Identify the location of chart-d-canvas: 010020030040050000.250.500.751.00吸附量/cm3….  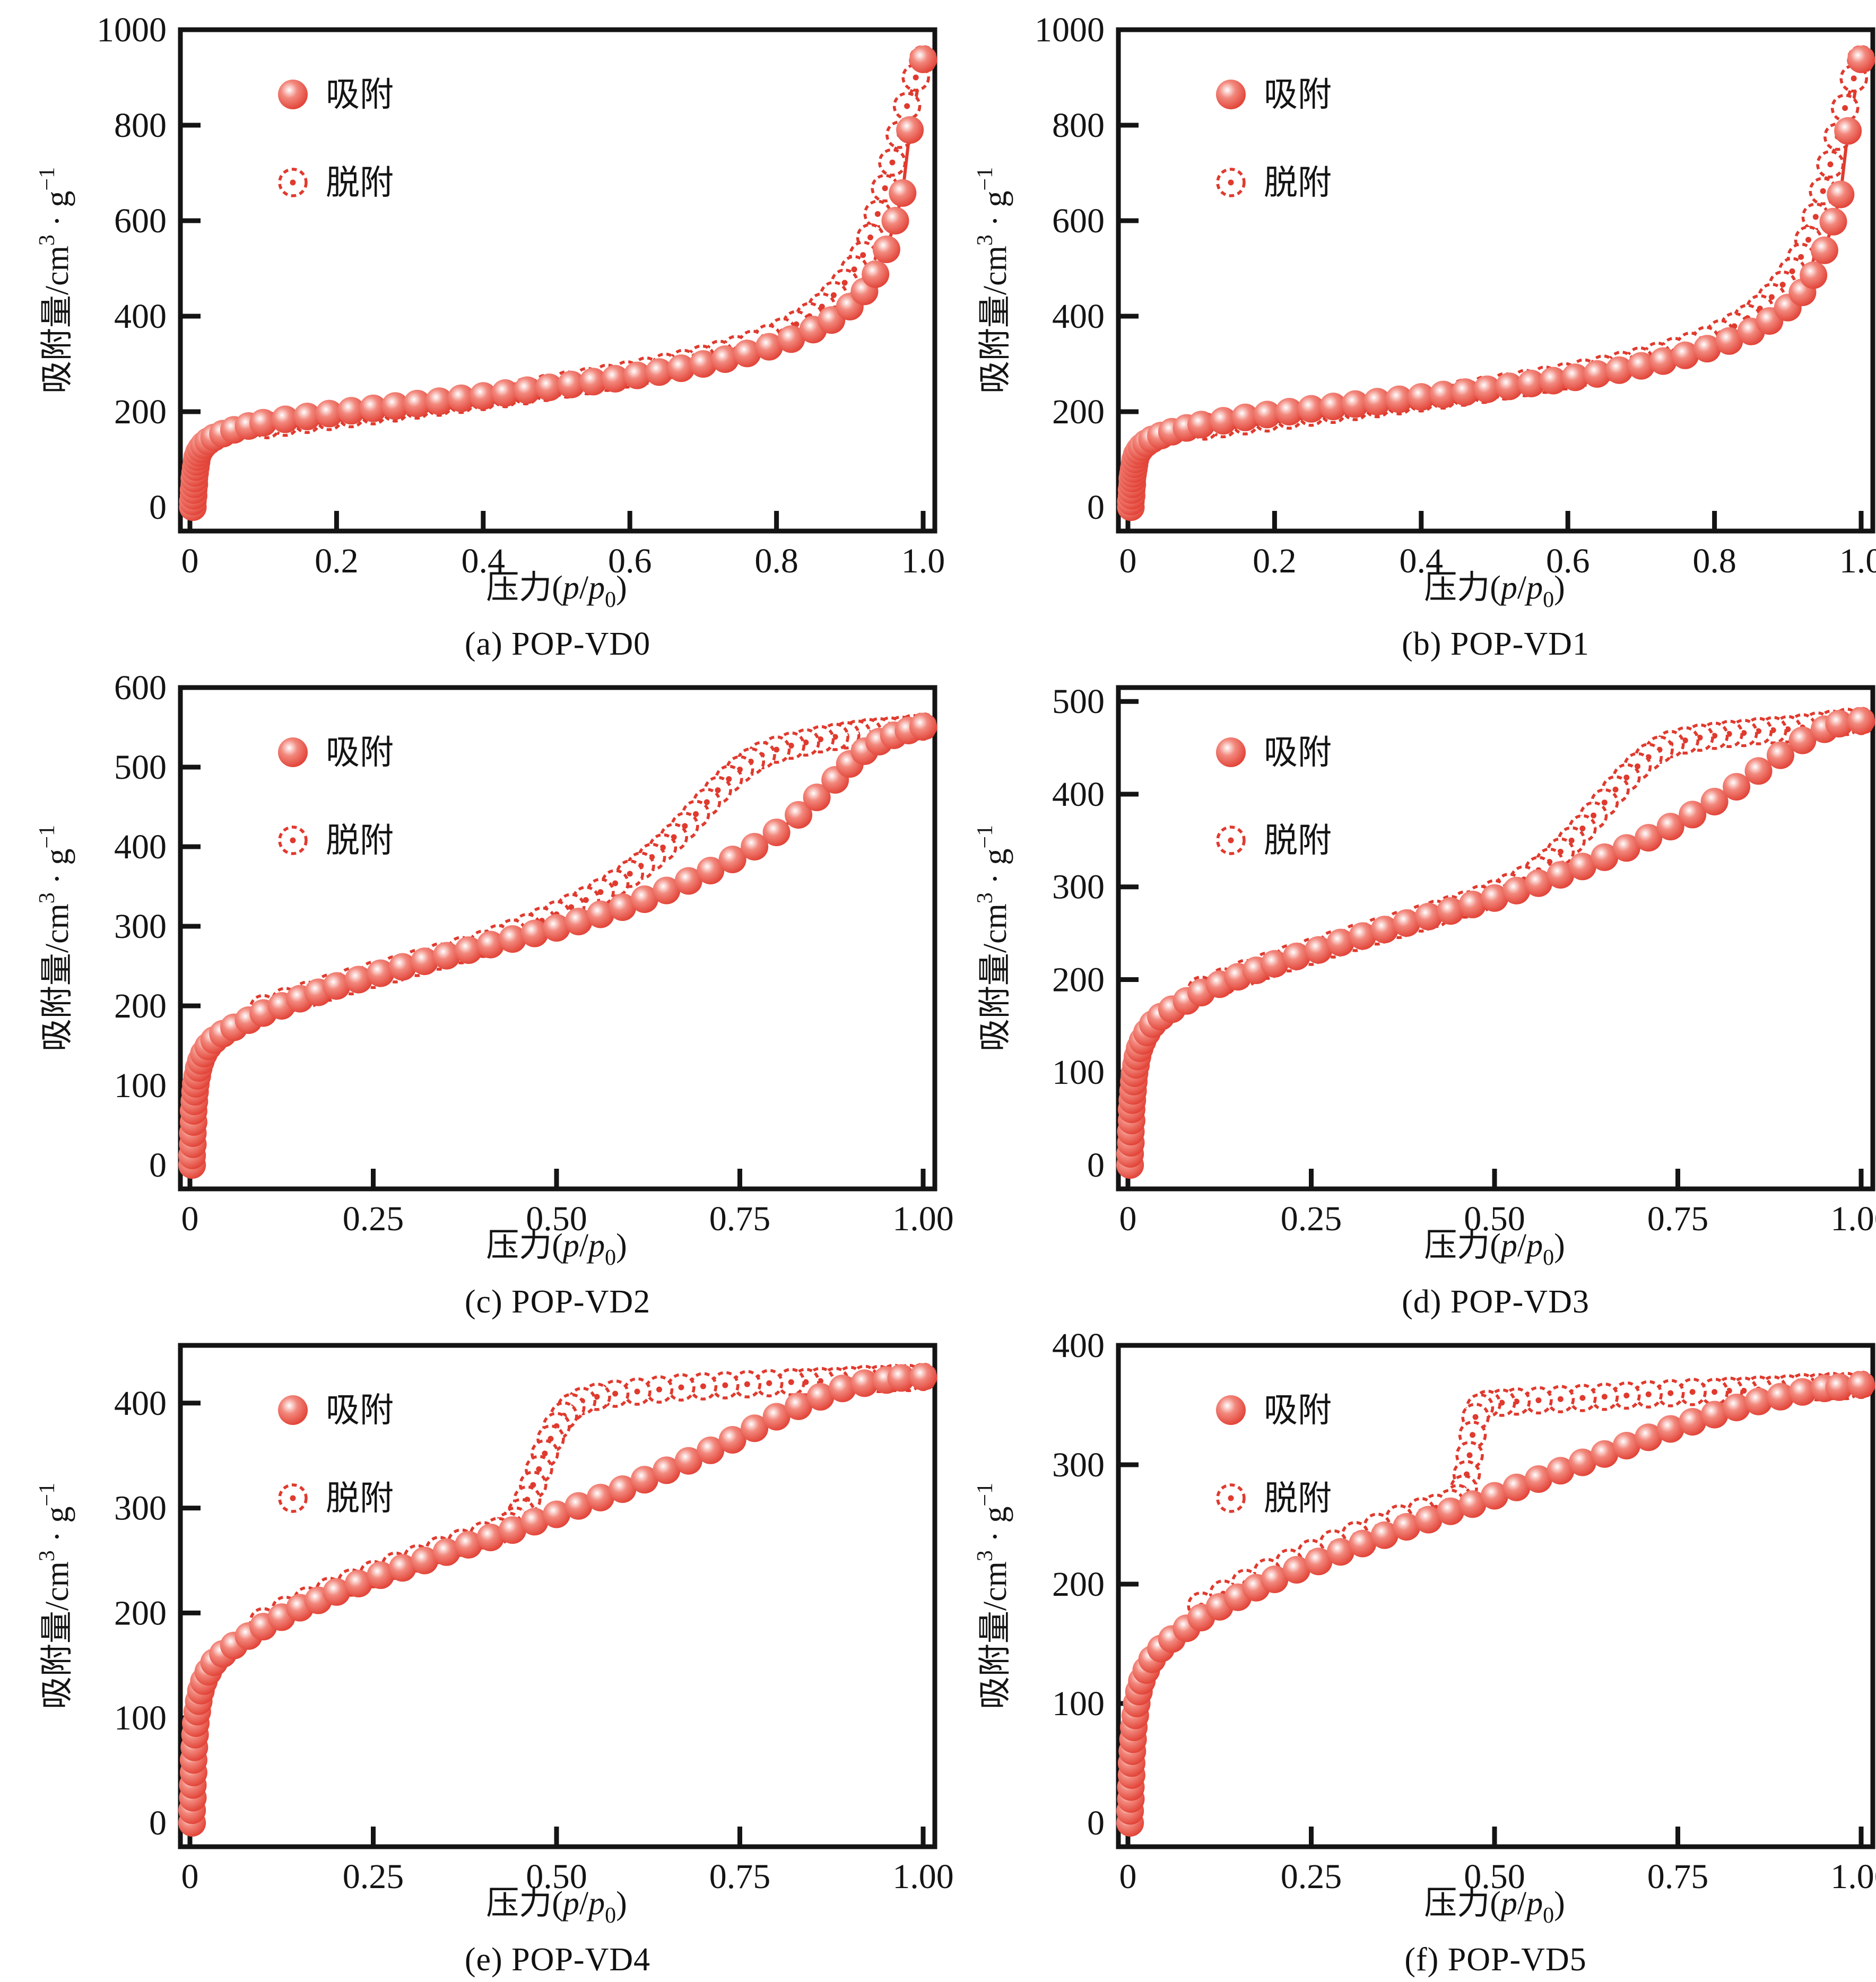
(1417, 968).